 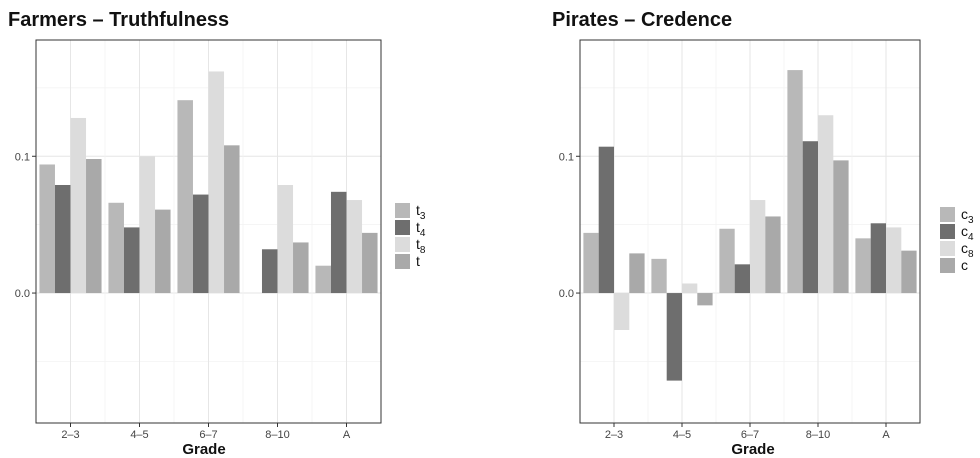 I want to click on legend-label: t4, so click(x=421, y=229).